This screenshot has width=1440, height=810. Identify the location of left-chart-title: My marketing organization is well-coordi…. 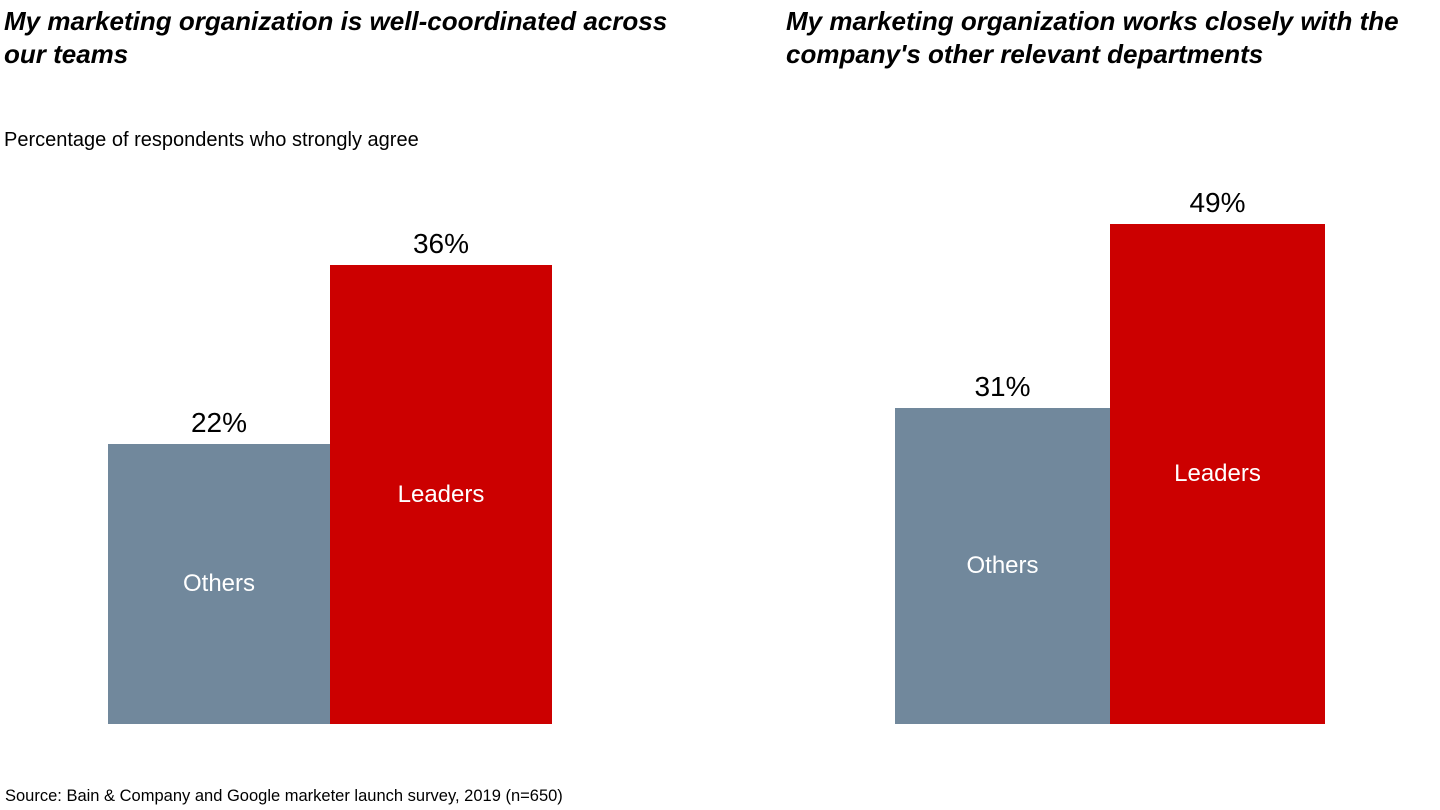
(336, 37).